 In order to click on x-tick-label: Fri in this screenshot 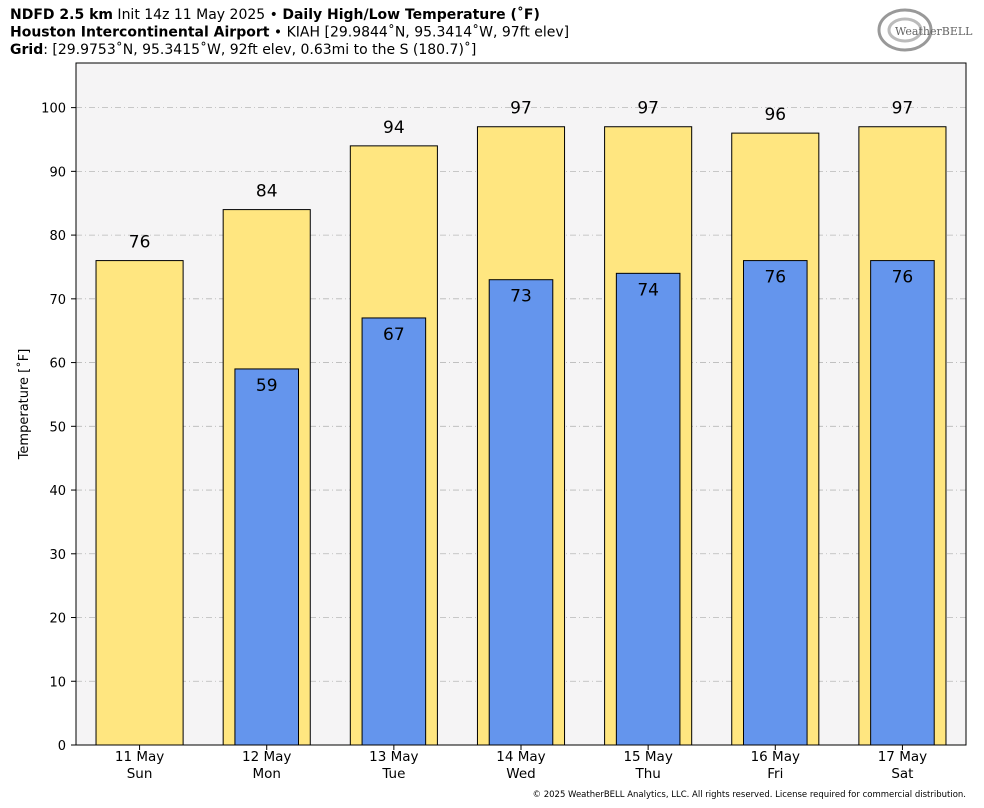, I will do `click(775, 774)`.